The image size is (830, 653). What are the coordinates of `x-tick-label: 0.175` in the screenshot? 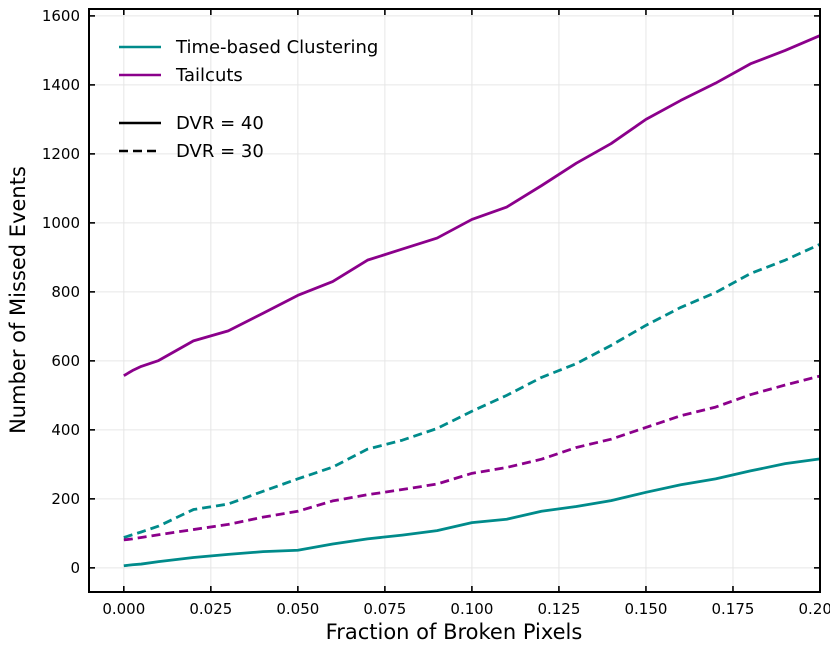 It's located at (732, 609).